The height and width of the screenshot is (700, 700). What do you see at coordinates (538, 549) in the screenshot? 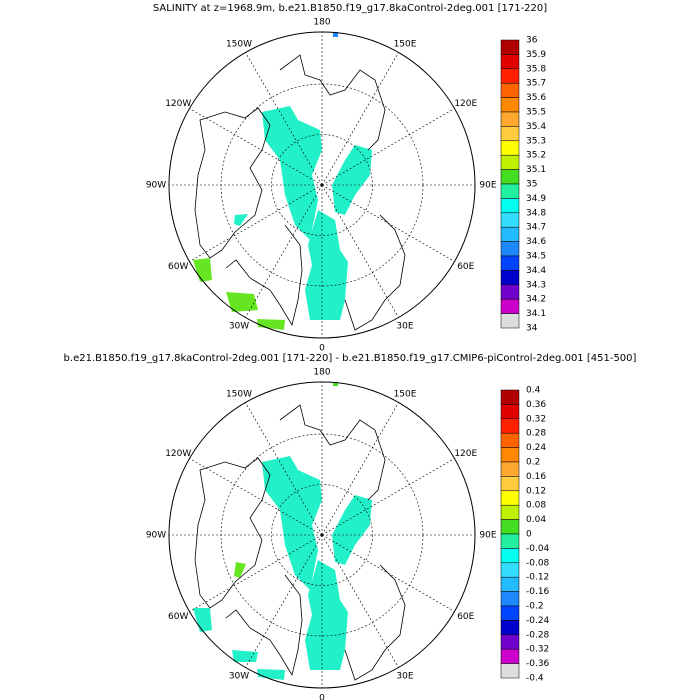
I see `colorbar-label: -0.04` at bounding box center [538, 549].